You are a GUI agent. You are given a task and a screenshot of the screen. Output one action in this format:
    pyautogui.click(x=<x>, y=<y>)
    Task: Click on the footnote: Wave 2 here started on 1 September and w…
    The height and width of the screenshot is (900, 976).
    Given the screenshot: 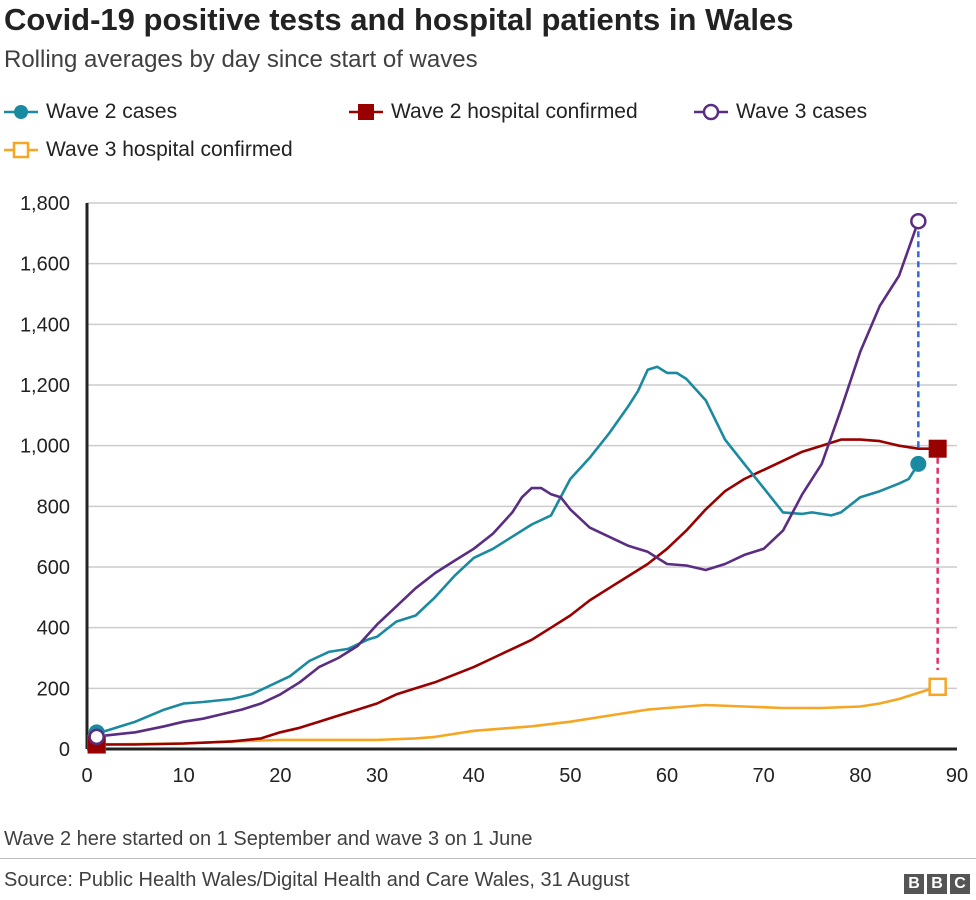 What is the action you would take?
    pyautogui.click(x=268, y=839)
    